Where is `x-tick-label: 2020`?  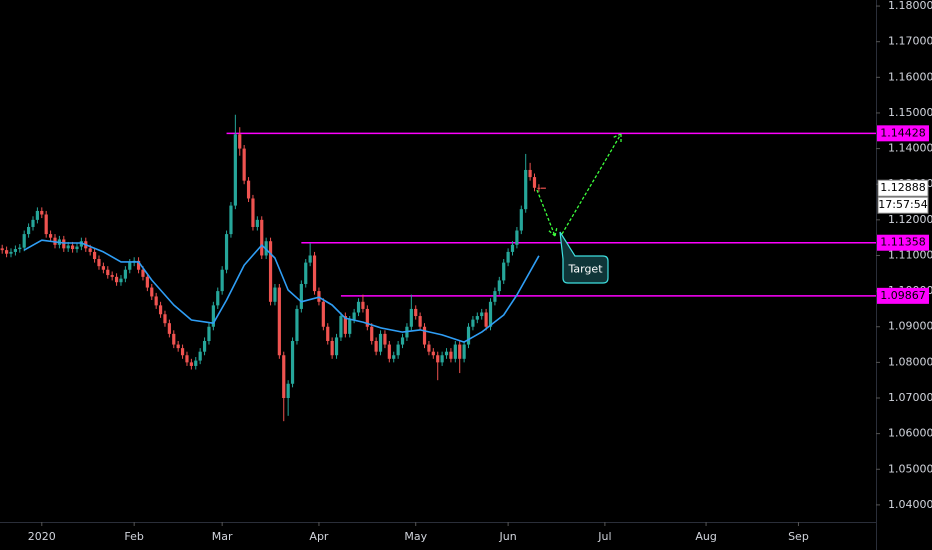 x-tick-label: 2020 is located at coordinates (42, 536).